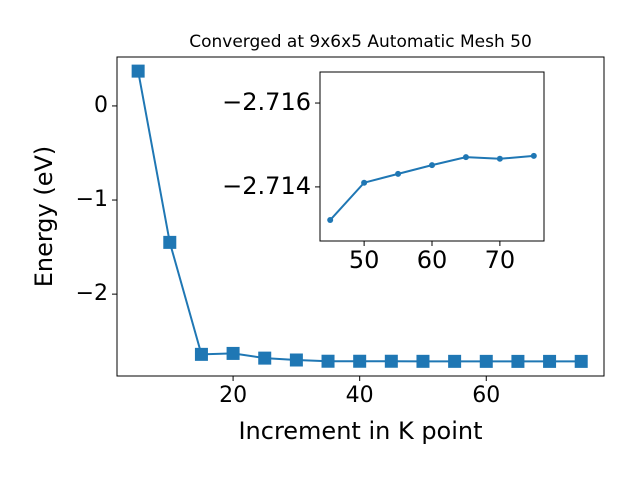 The width and height of the screenshot is (640, 480). Describe the element at coordinates (500, 260) in the screenshot. I see `x-tick-label: 70` at that location.